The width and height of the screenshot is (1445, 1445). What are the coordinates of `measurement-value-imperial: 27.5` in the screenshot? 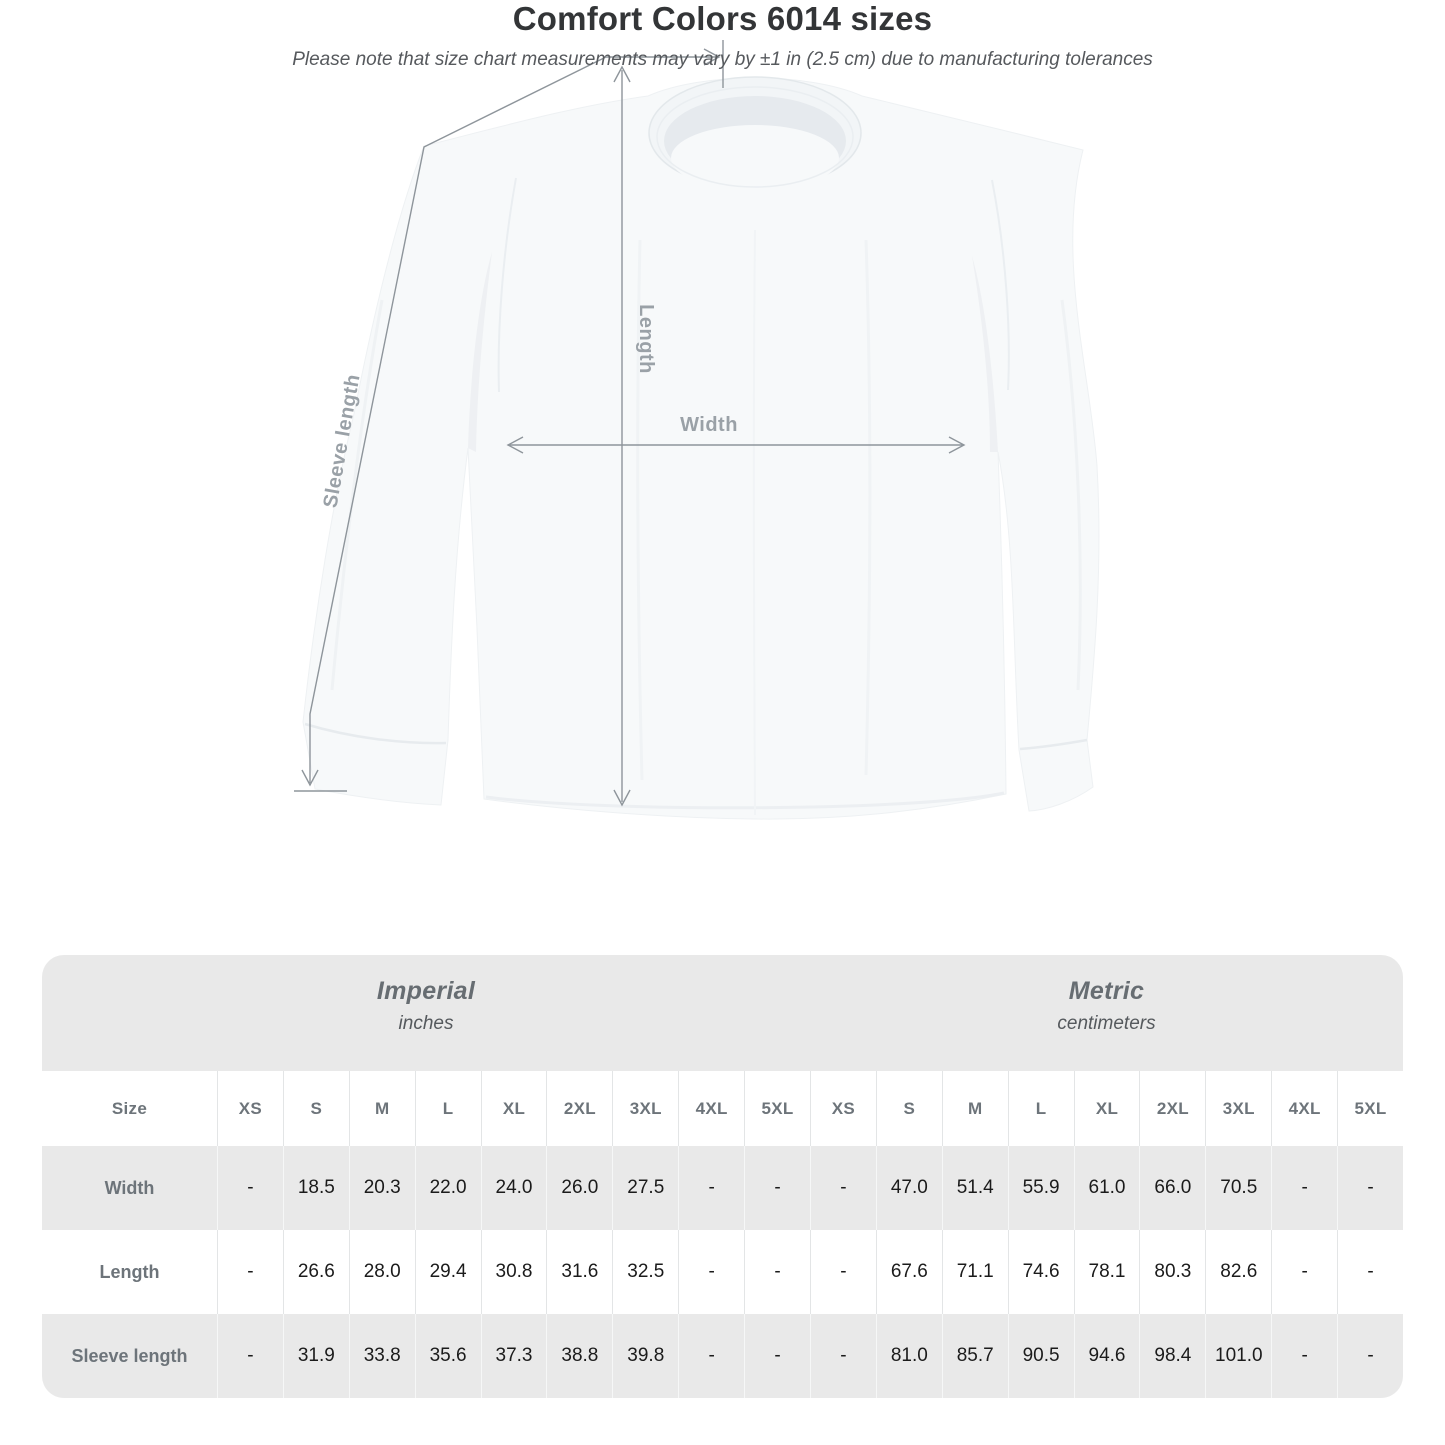 It's located at (645, 1188).